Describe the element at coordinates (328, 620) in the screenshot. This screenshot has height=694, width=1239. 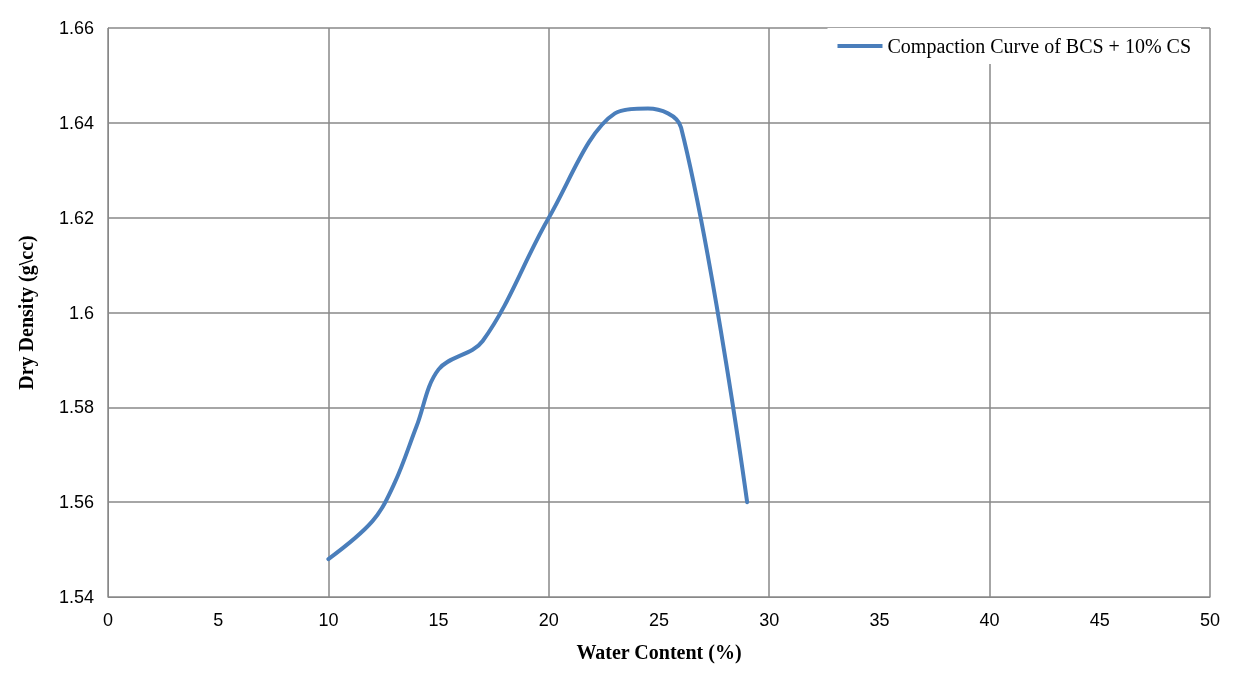
I see `x-tick-label: 10` at that location.